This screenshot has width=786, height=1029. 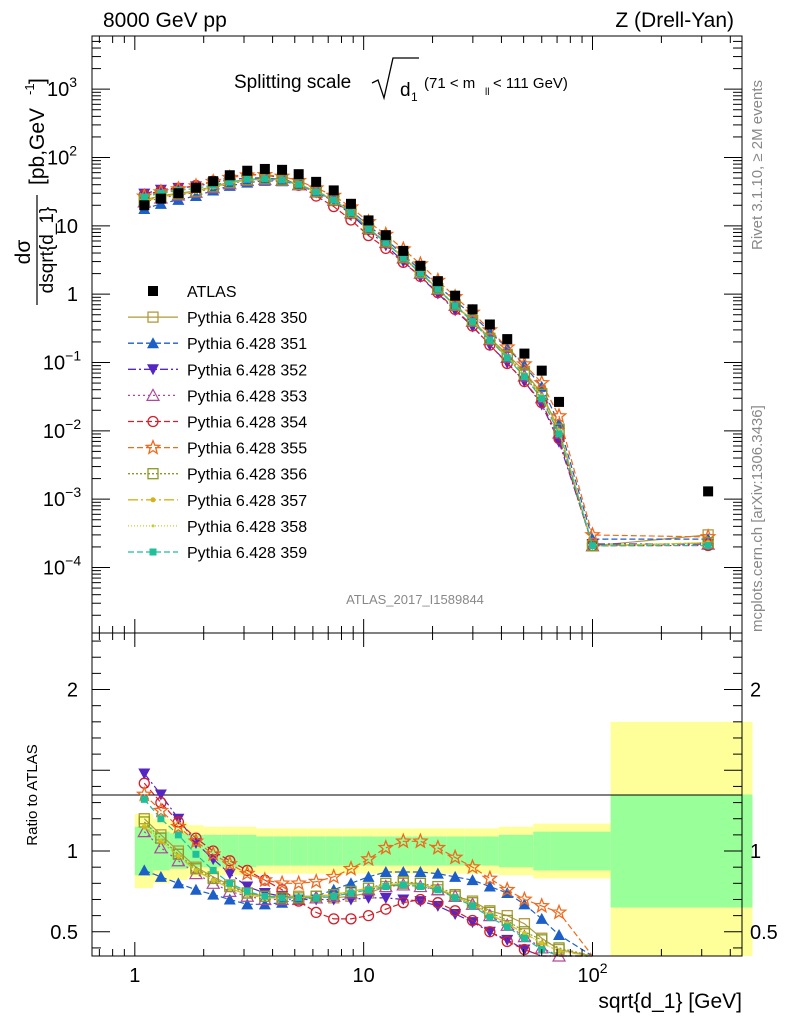 I want to click on ratio-y-tick-label-left: 0.5, so click(x=64, y=933).